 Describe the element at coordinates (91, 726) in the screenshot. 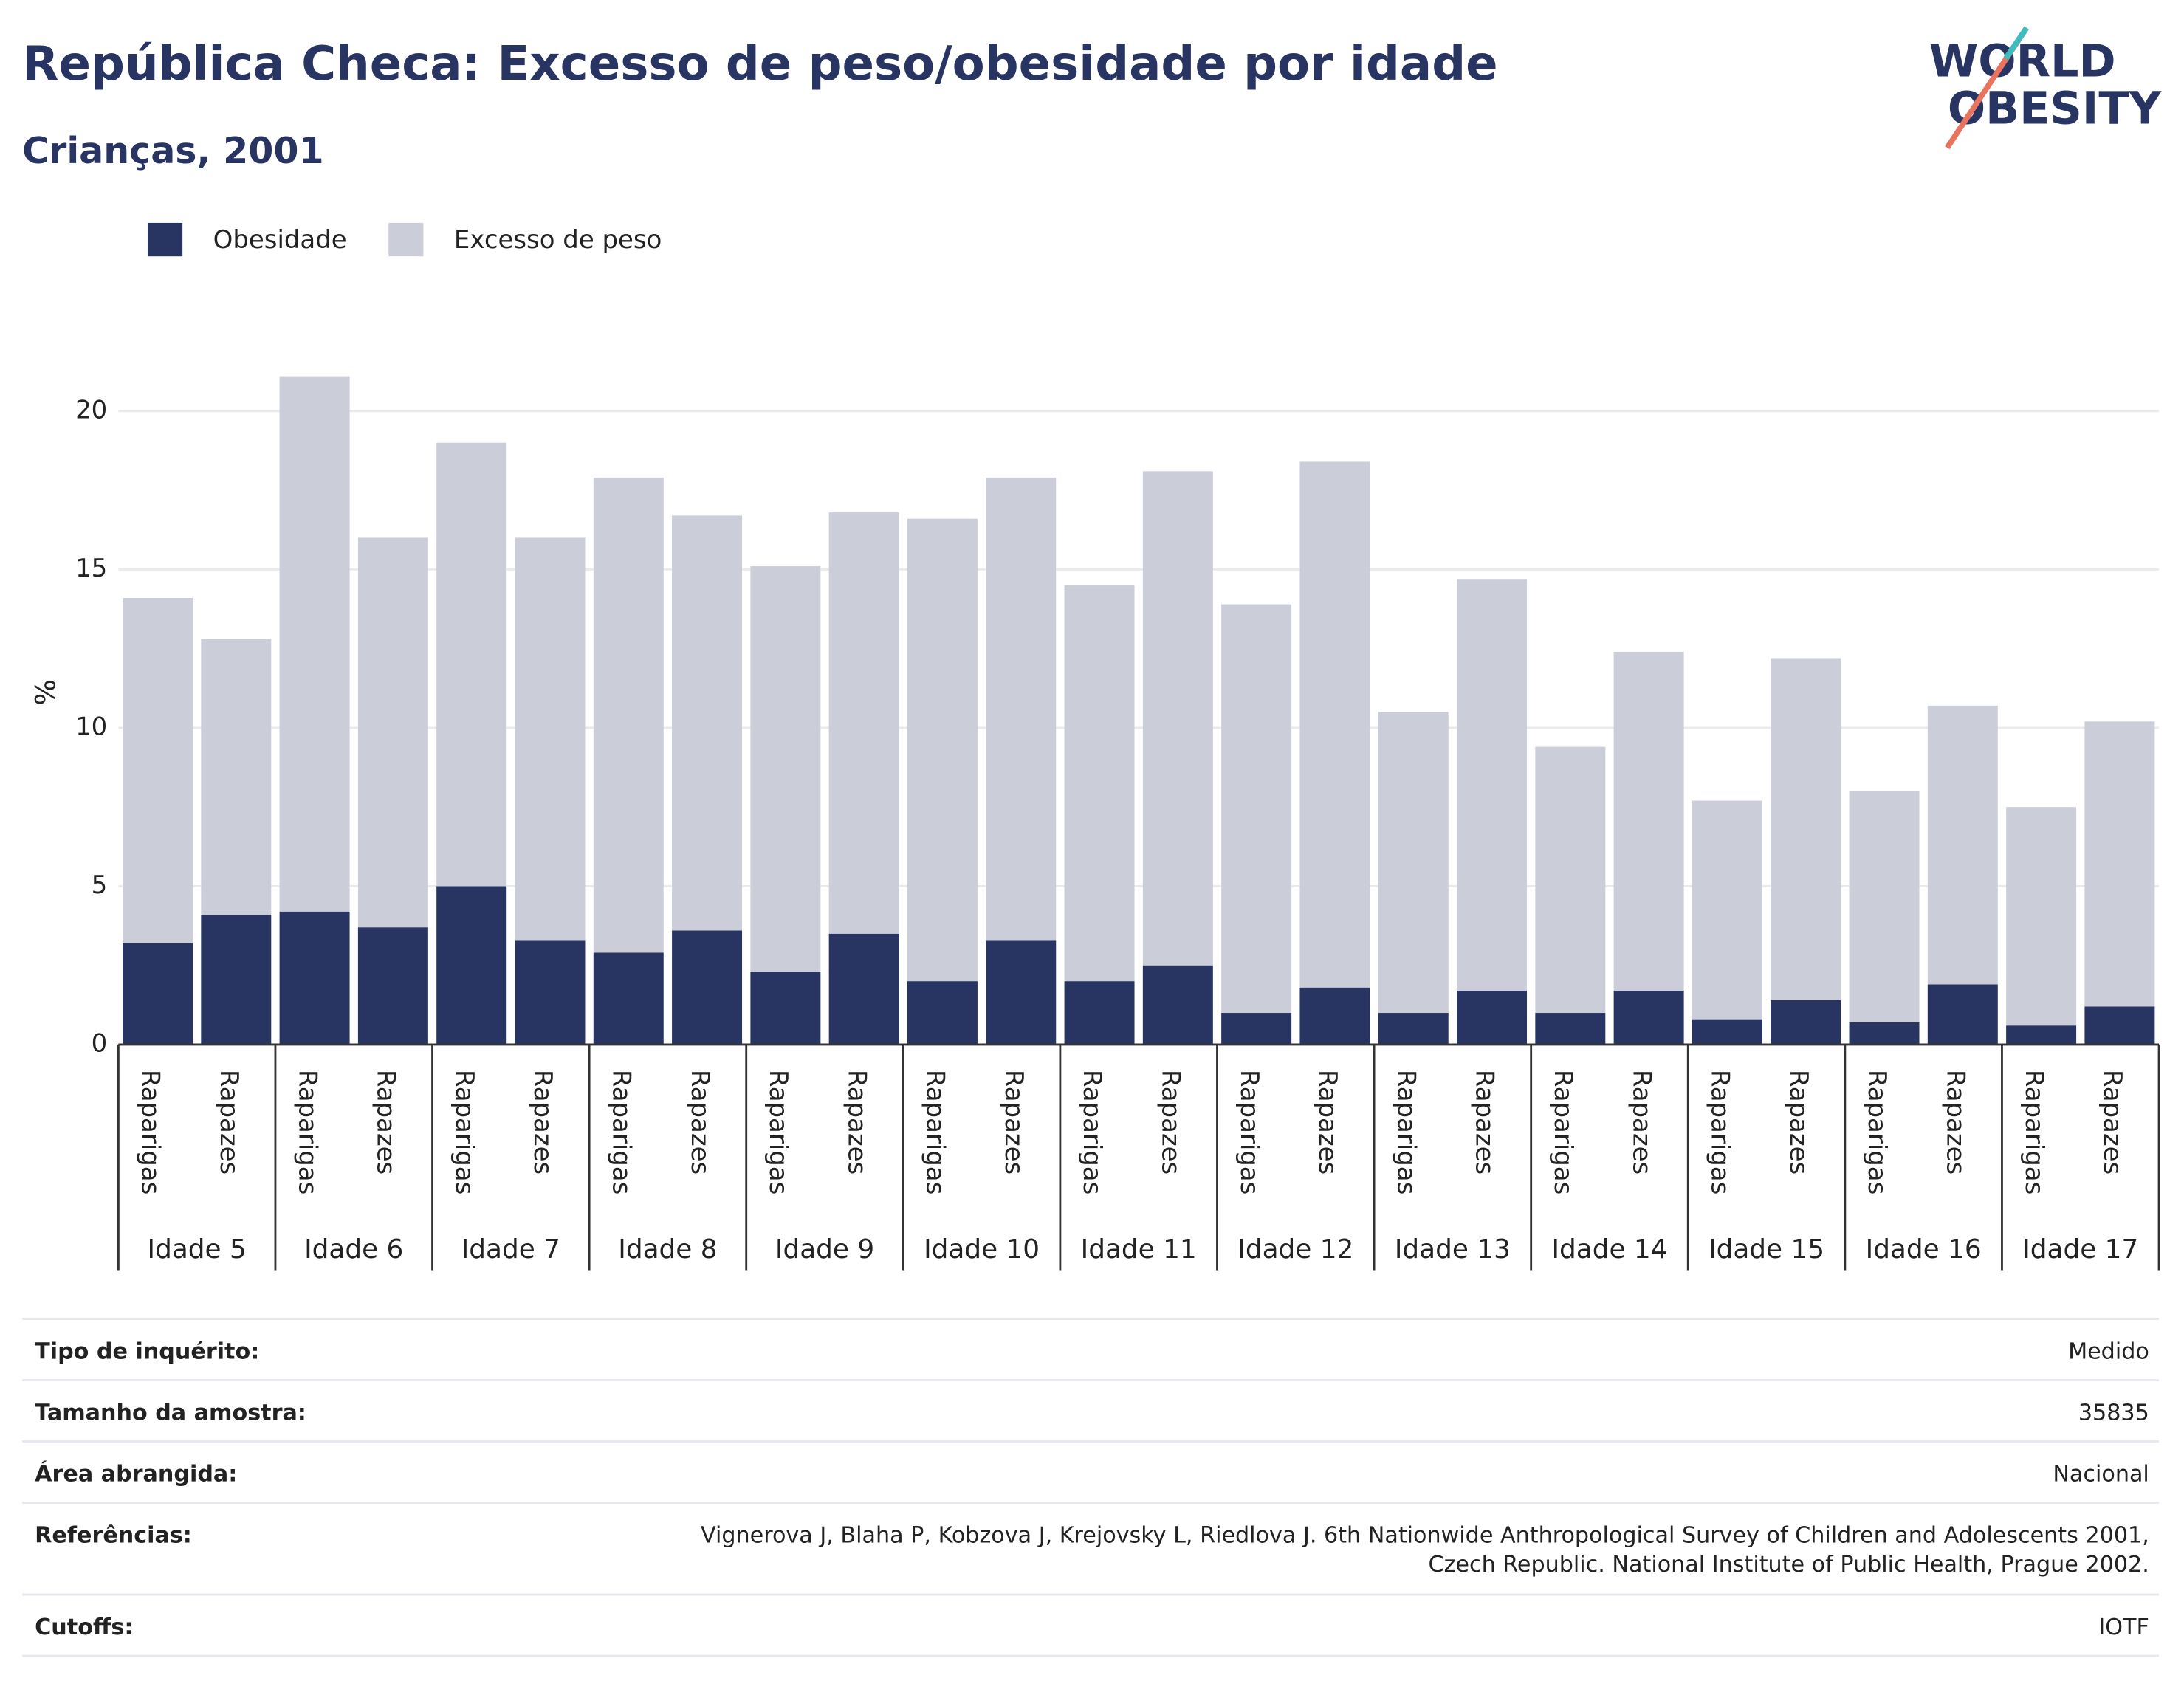

I see `y-tick-label: 10` at that location.